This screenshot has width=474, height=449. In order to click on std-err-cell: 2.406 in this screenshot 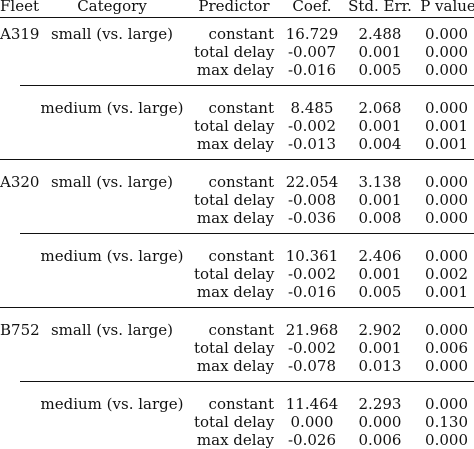, I will do `click(380, 256)`.